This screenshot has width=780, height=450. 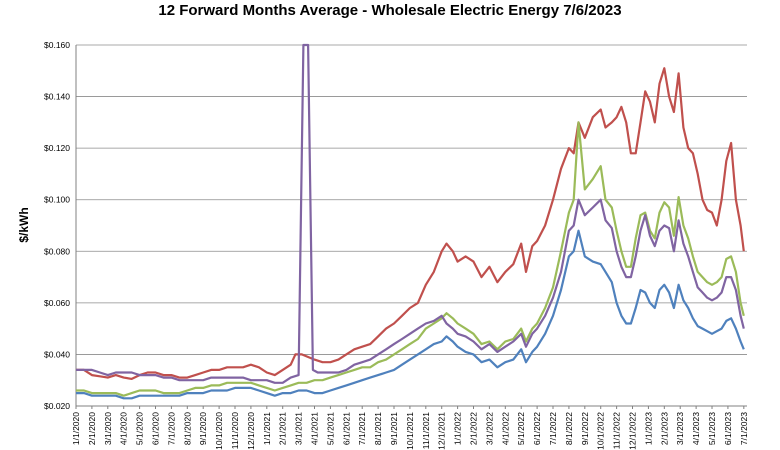 What do you see at coordinates (283, 428) in the screenshot?
I see `x-tick-label: 2/1/2021` at bounding box center [283, 428].